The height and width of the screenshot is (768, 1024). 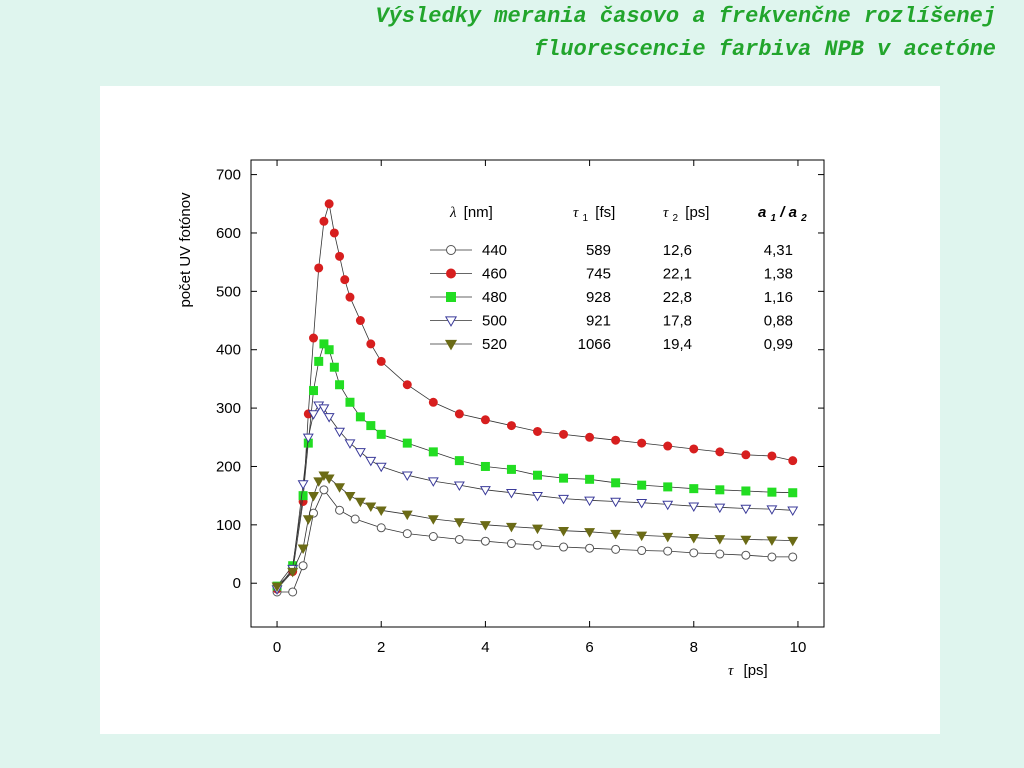 What do you see at coordinates (598, 321) in the screenshot?
I see `legend-tau1: 921` at bounding box center [598, 321].